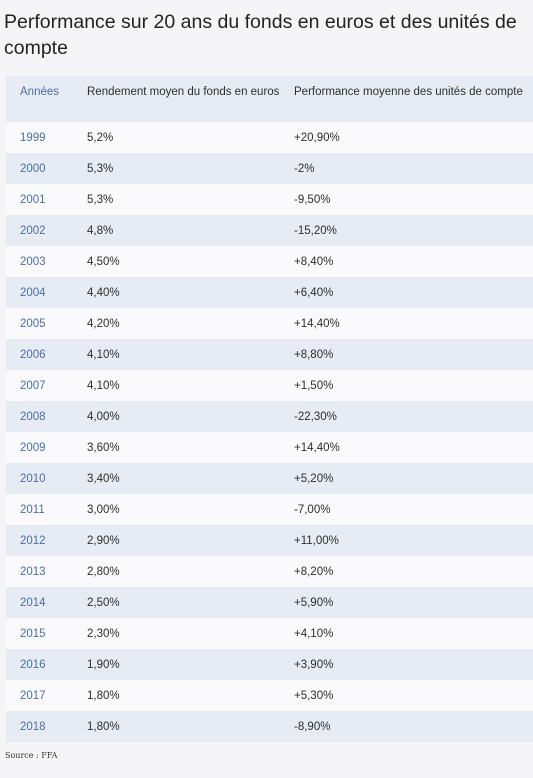 This screenshot has height=778, width=533. I want to click on unites-compte-cell: +8,20%, so click(314, 571).